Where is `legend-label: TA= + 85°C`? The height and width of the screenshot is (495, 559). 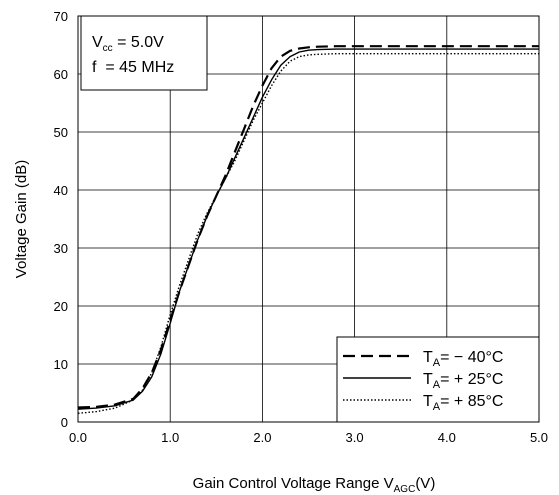
legend-label: TA= + 85°C is located at coordinates (463, 403).